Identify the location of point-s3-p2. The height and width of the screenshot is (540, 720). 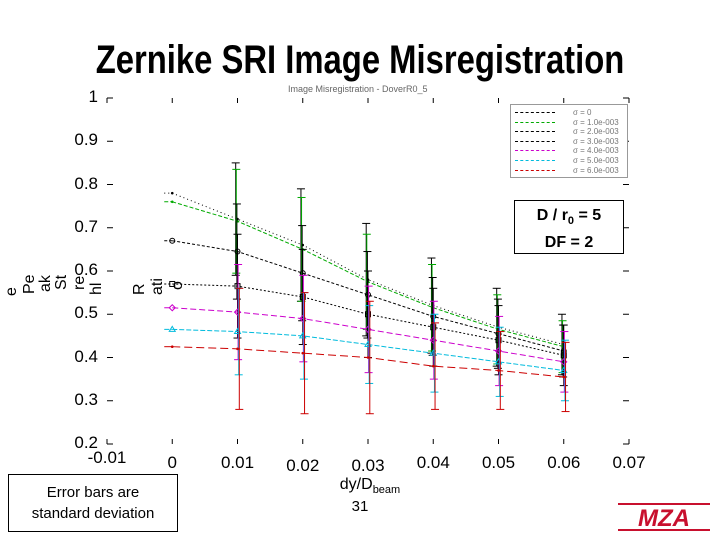
(302, 296).